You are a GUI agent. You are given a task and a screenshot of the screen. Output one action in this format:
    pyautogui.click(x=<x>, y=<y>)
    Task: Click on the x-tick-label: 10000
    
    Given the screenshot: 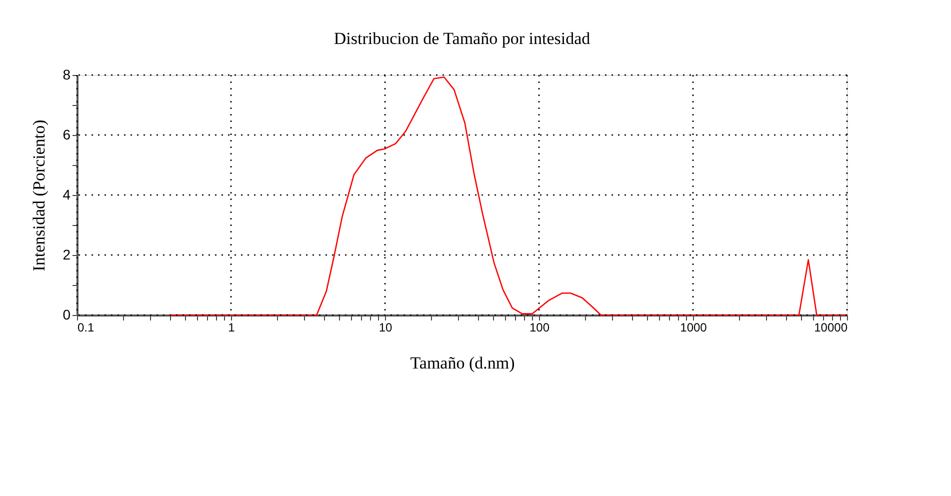 What is the action you would take?
    pyautogui.click(x=831, y=327)
    